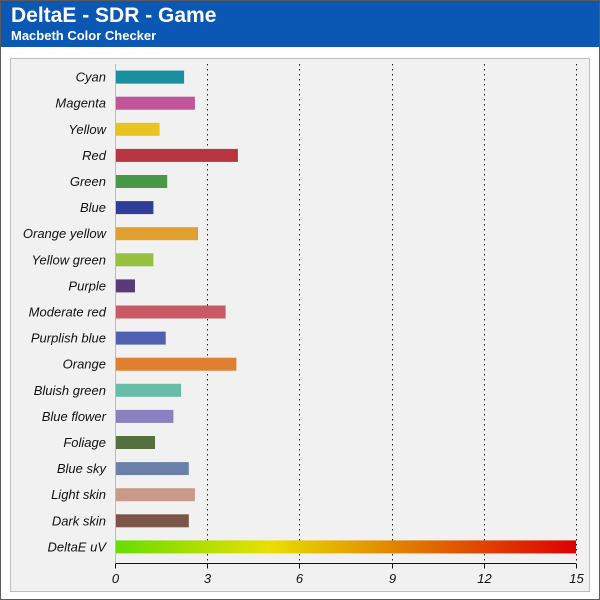 The image size is (600, 600). Describe the element at coordinates (82, 468) in the screenshot. I see `category-label-blue-sky: Blue sky` at that location.